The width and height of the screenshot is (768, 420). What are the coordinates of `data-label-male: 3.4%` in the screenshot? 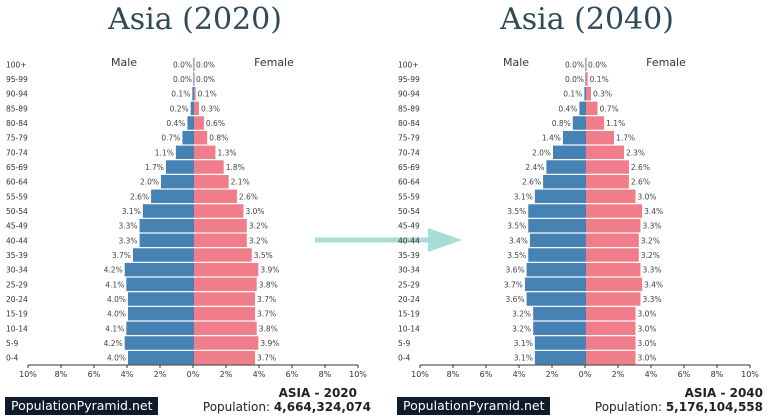 It's located at (518, 240).